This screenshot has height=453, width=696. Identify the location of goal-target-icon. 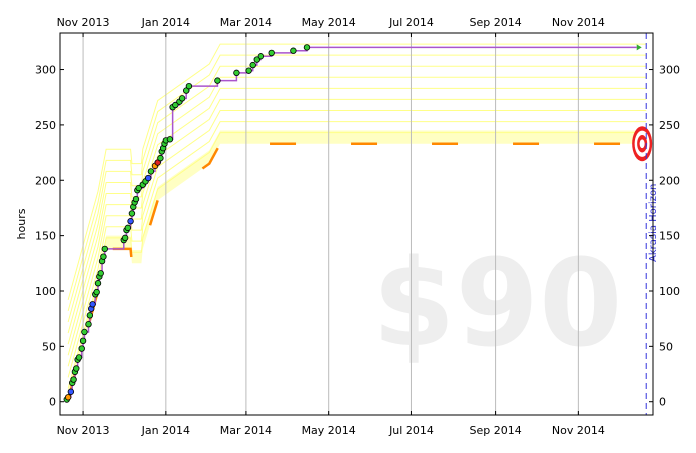
(642, 144).